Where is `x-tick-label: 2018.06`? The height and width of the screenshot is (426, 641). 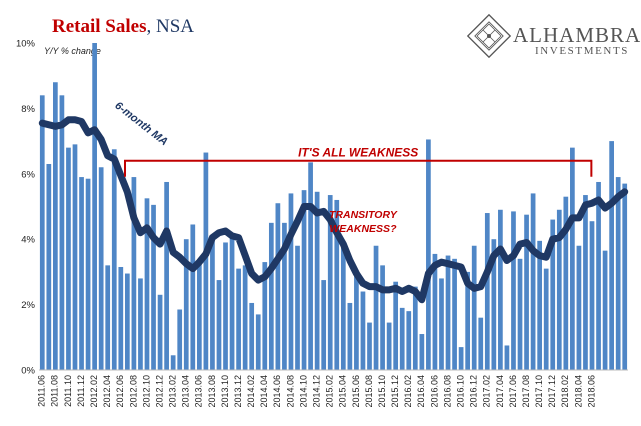 x-tick-label: 2018.06 is located at coordinates (591, 391).